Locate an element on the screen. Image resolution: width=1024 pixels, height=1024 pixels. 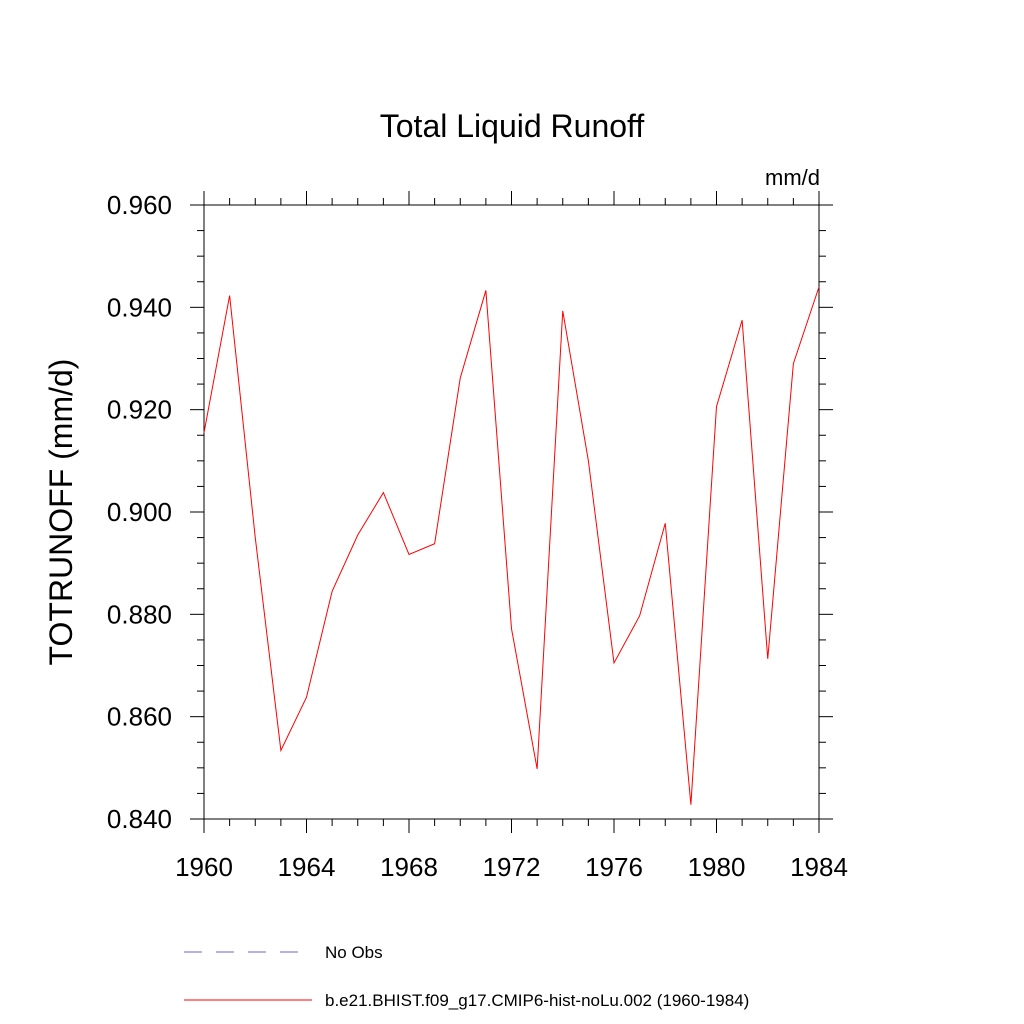
y-tick-label: 0.840 is located at coordinates (139, 819).